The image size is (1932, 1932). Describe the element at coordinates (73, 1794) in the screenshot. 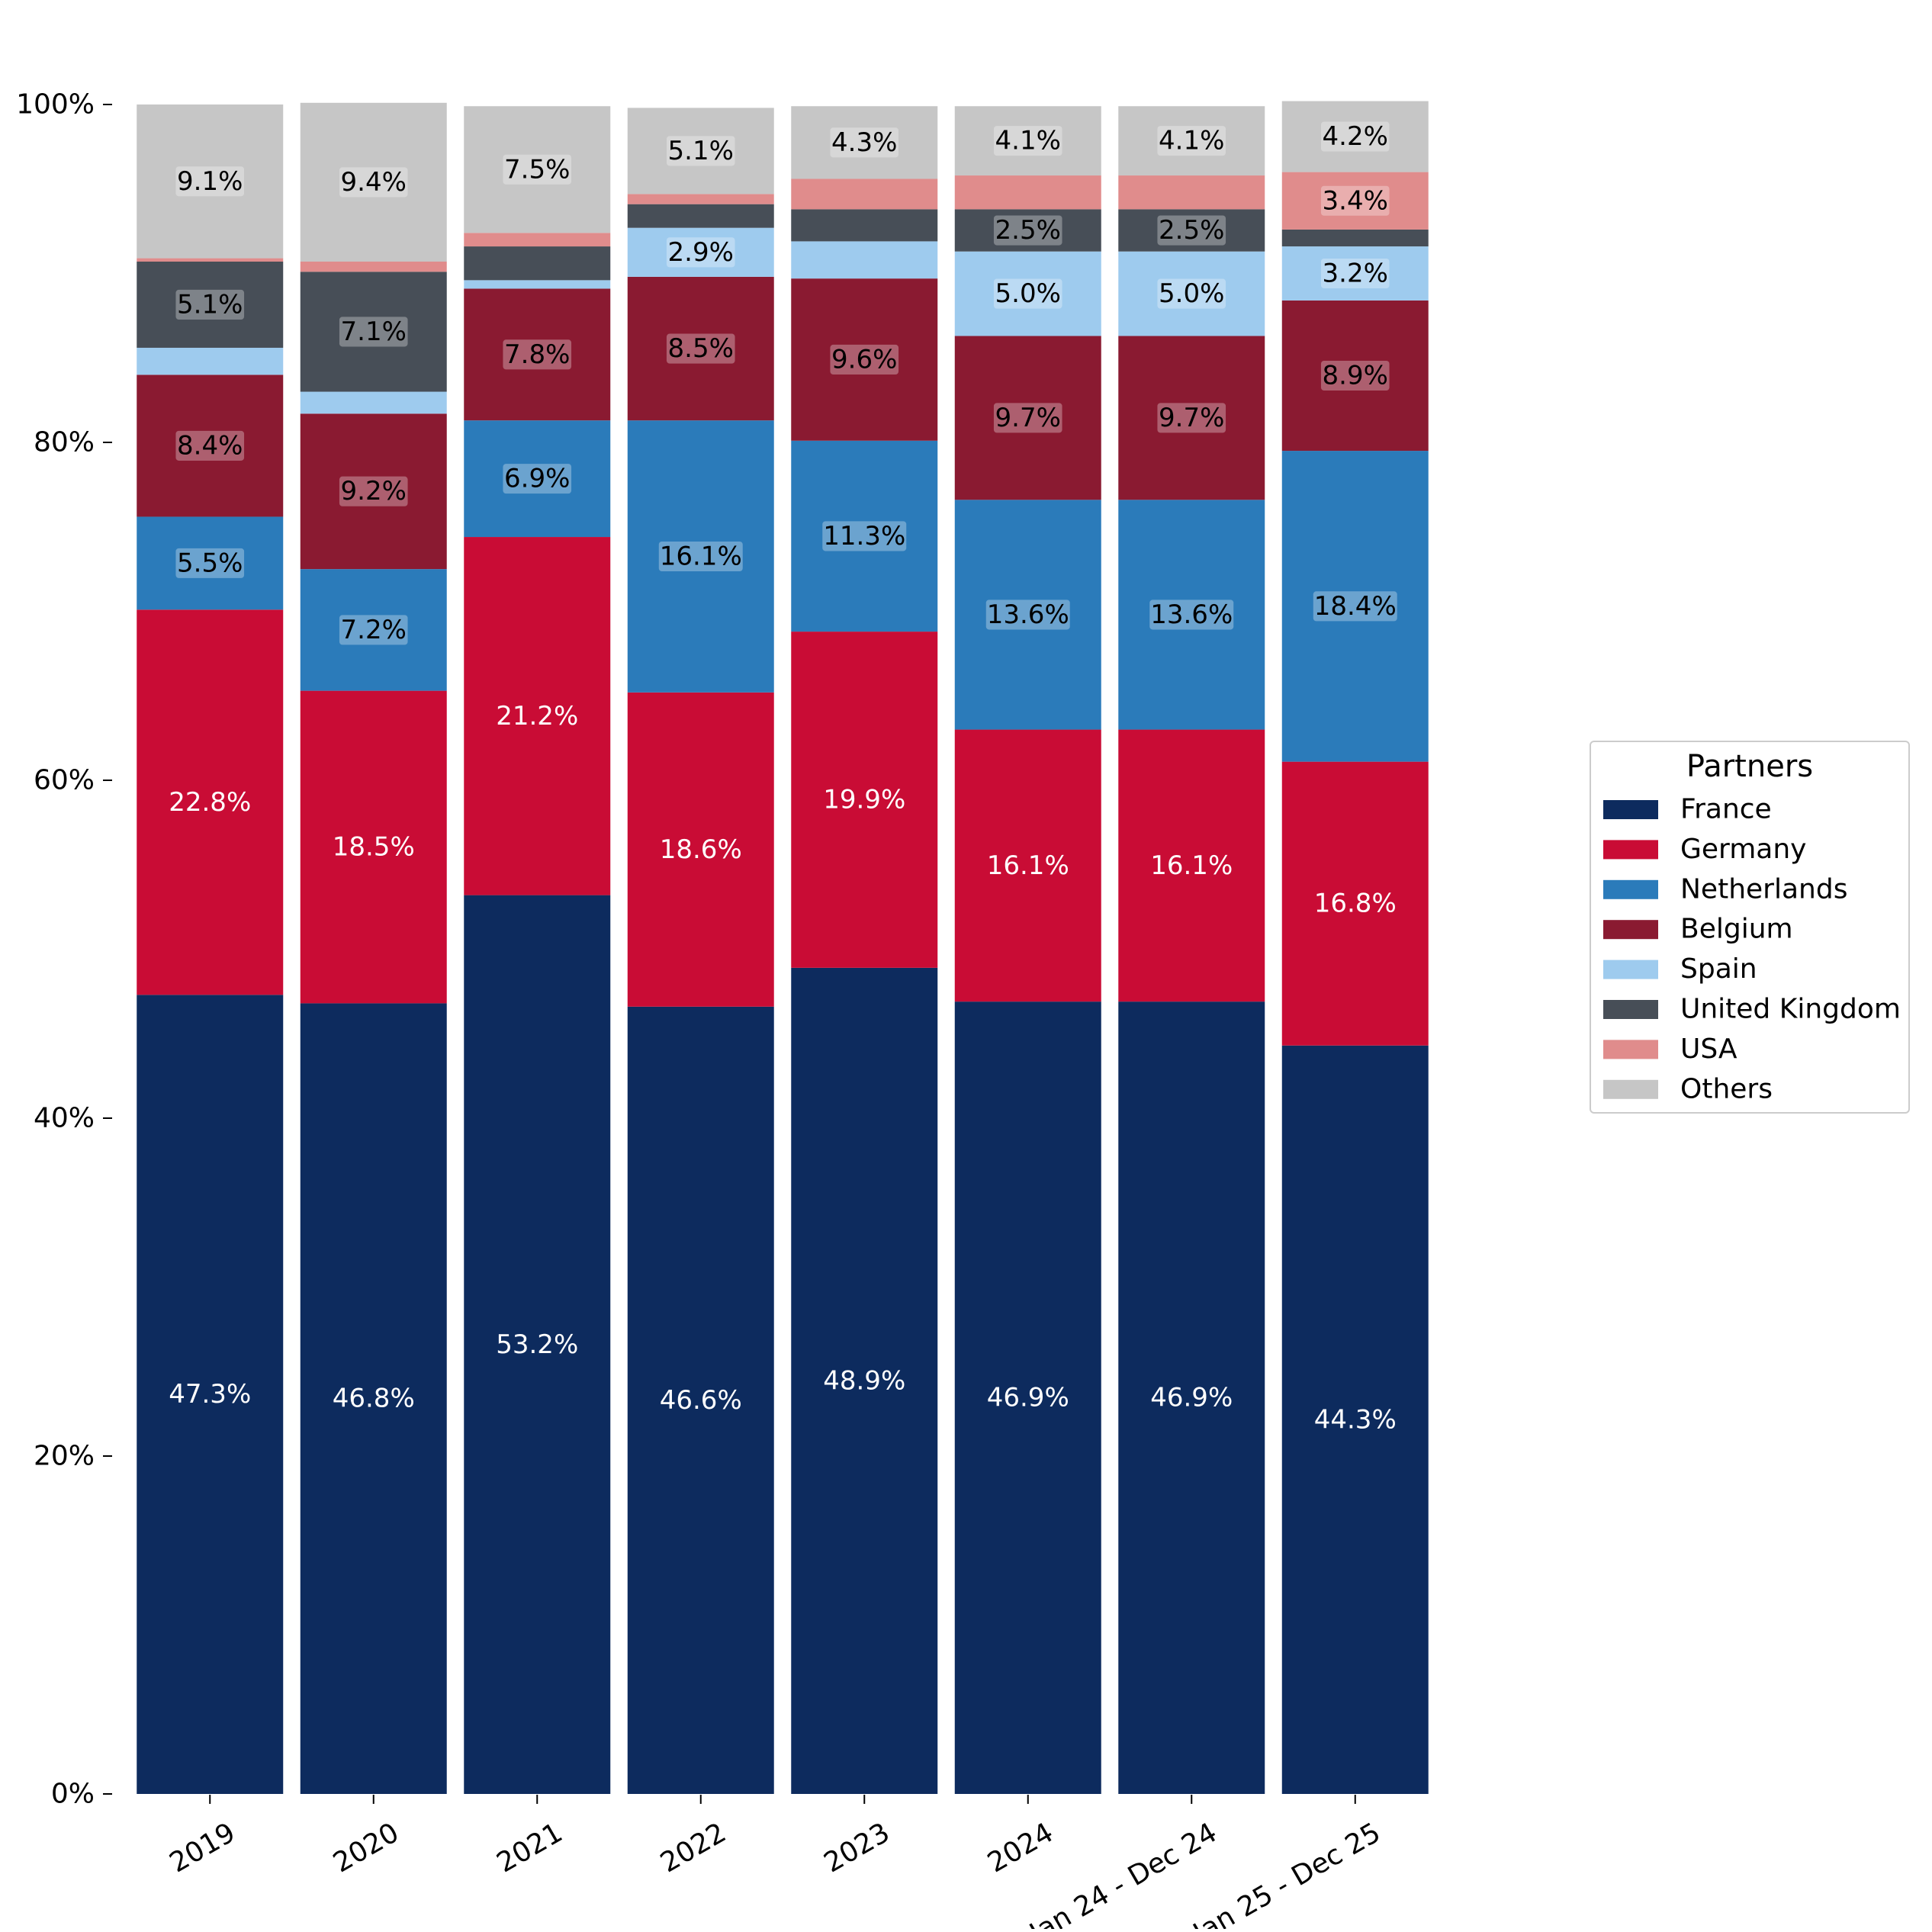

I see `y-tick-label: 0%` at that location.